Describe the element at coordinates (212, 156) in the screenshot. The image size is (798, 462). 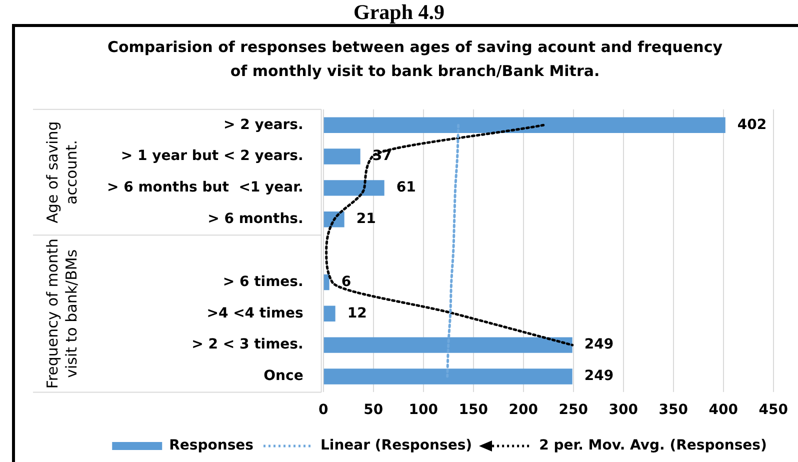
I see `y-tick-label: > 1 year but < 2 years.` at that location.